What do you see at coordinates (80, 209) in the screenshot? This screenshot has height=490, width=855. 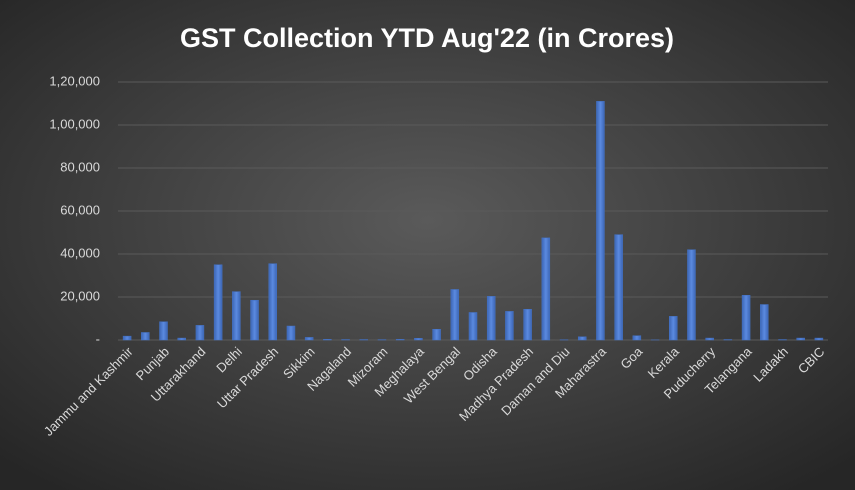 I see `y-tick-label: 60,000` at bounding box center [80, 209].